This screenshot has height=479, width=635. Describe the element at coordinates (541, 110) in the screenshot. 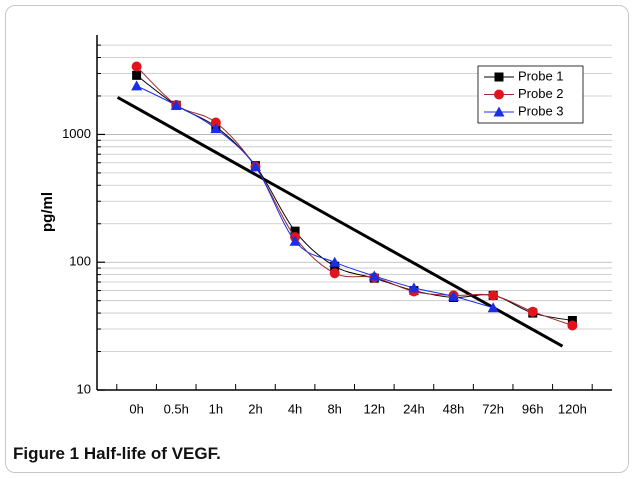

I see `legend-label: Probe 3` at that location.